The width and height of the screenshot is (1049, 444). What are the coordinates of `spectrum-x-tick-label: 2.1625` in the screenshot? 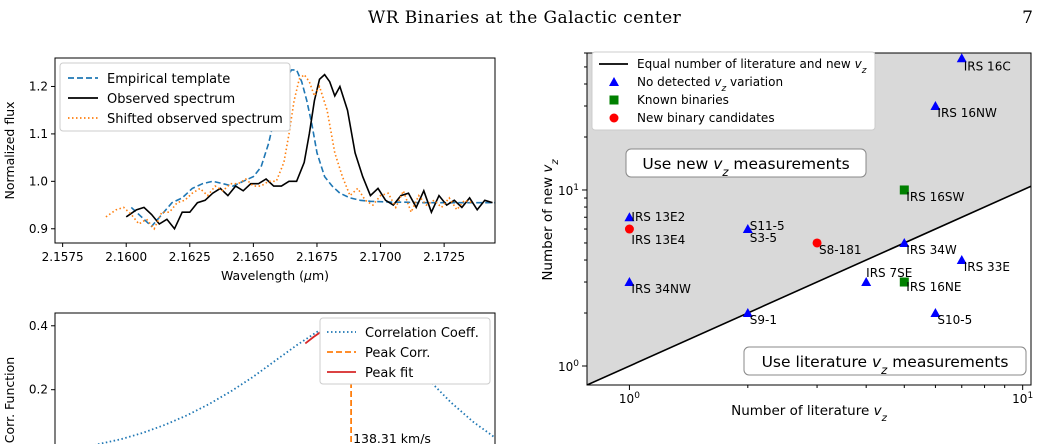 It's located at (190, 257).